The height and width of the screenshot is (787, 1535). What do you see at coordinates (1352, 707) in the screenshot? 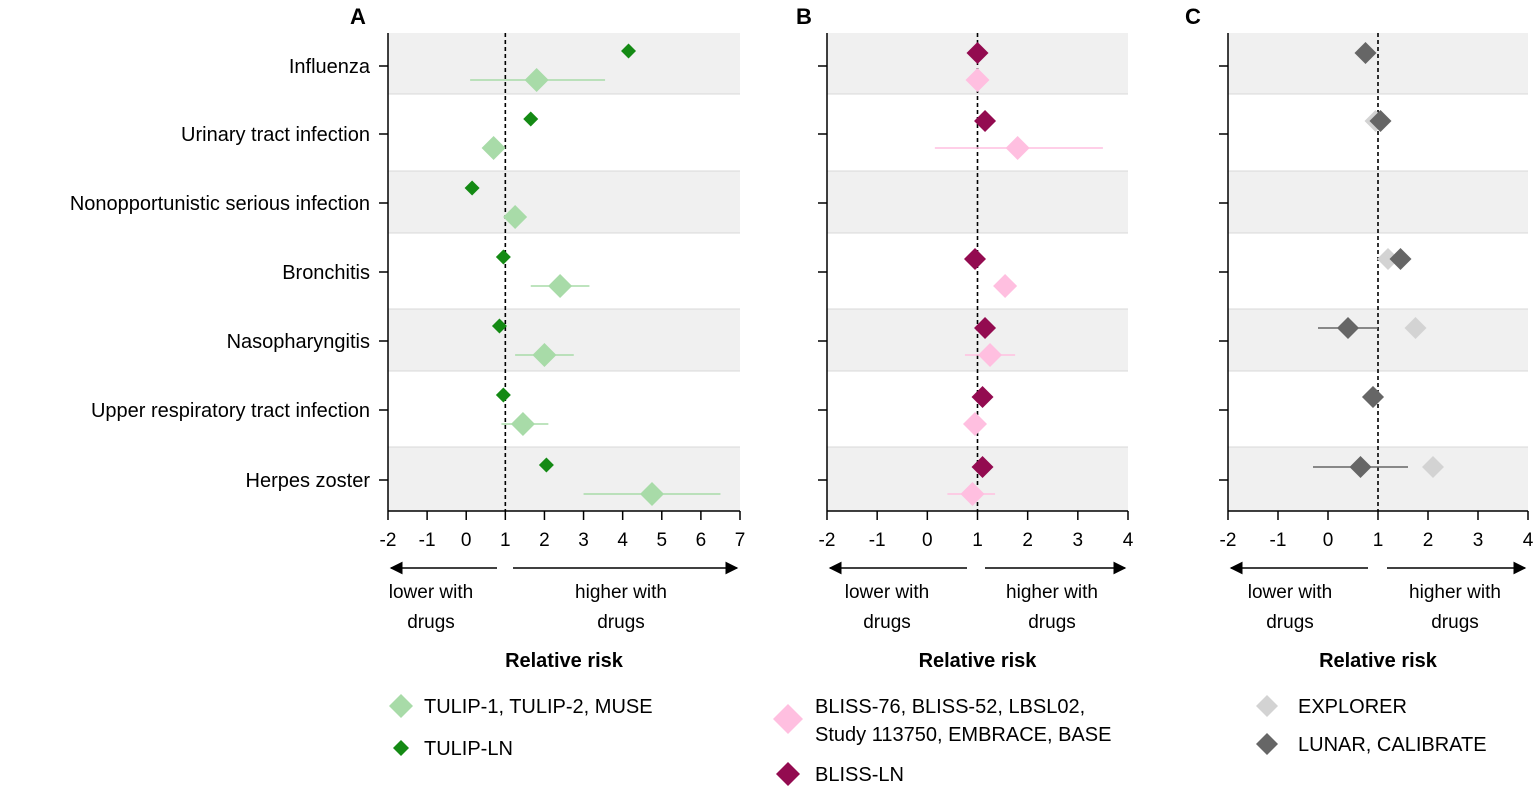
I see `legend-label: EXPLORER` at bounding box center [1352, 707].